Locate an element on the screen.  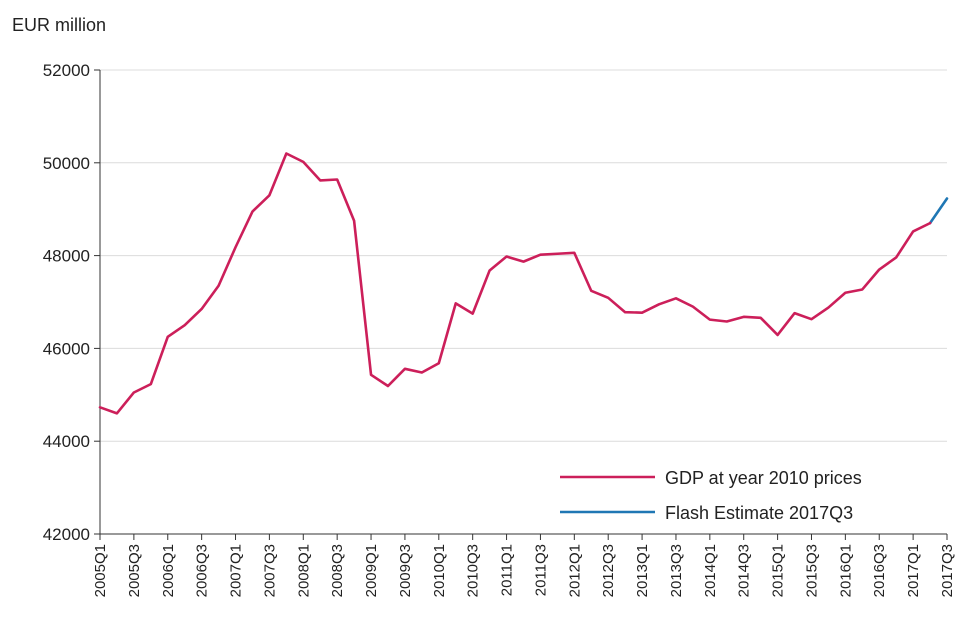
y-axis: 42000 44000 46000 48000 50000 52000 is located at coordinates (72, 302).